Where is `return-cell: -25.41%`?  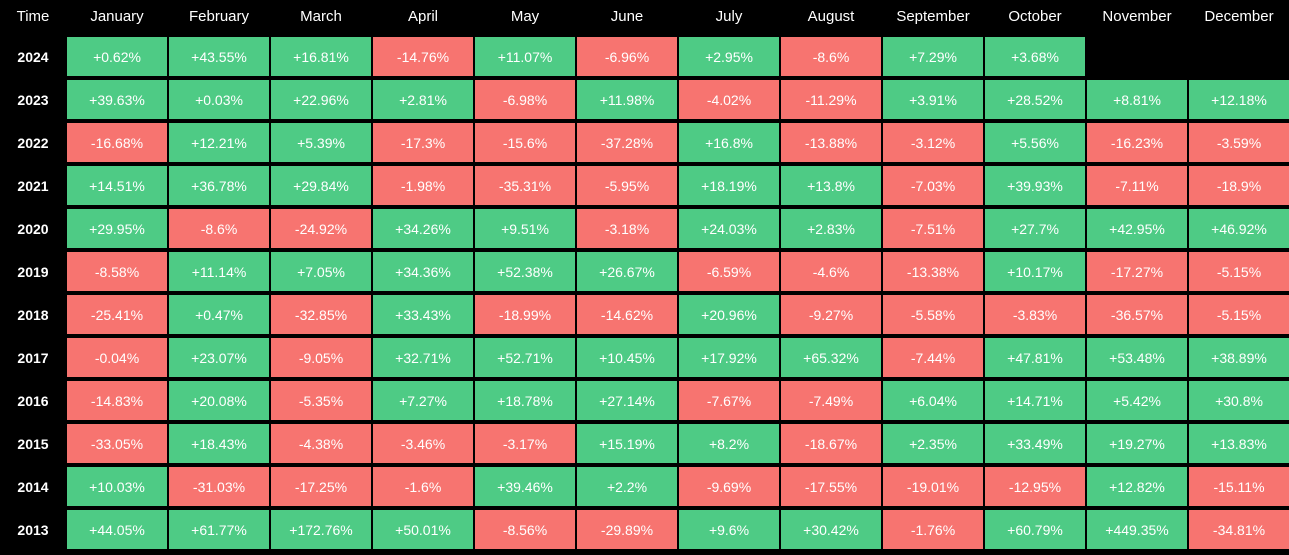
return-cell: -25.41% is located at coordinates (117, 314).